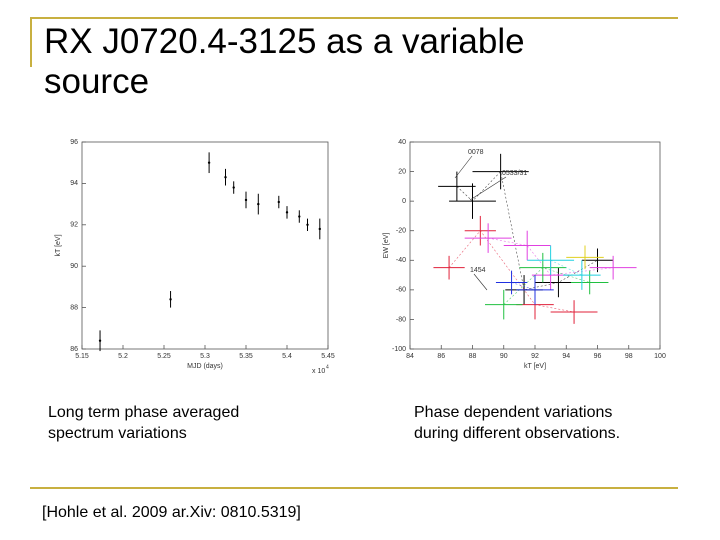 This screenshot has height=540, width=720. Describe the element at coordinates (401, 319) in the screenshot. I see `y-tick-label: -80` at that location.